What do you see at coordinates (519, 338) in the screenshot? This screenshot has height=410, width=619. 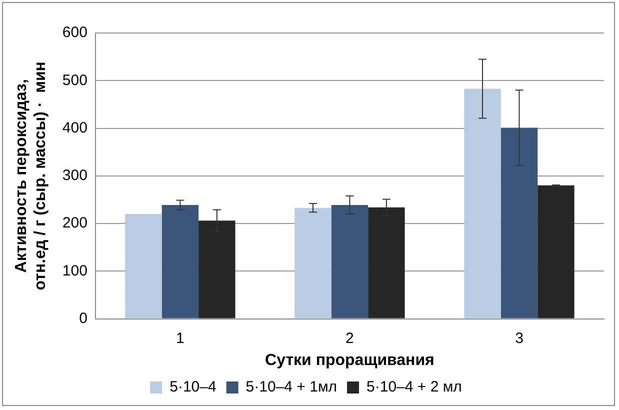 I see `x-tick-label: 3` at bounding box center [519, 338].